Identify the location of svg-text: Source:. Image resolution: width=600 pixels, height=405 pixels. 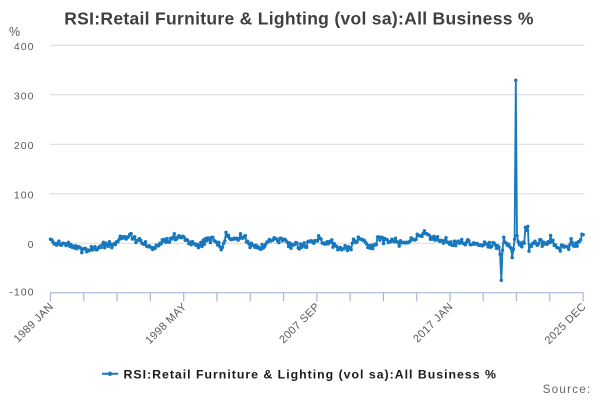
(567, 390).